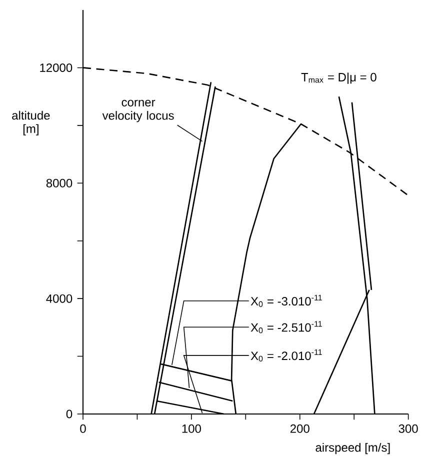 Image resolution: width=428 pixels, height=464 pixels. What do you see at coordinates (286, 327) in the screenshot?
I see `annotation: X$_{0}$ = -2.510$^{-11}$` at bounding box center [286, 327].